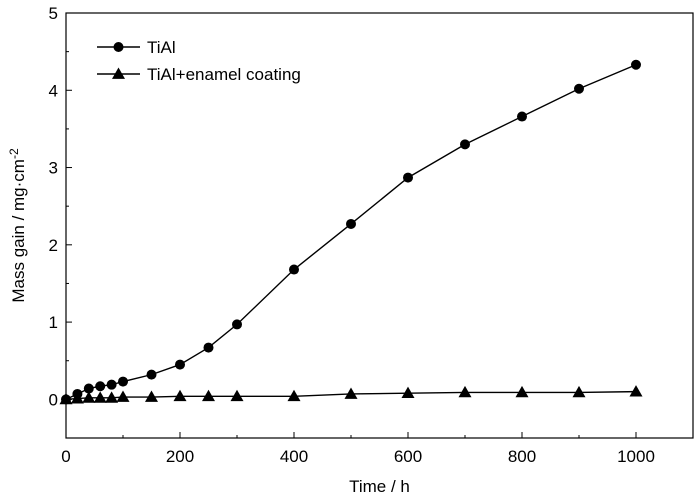 The width and height of the screenshot is (700, 497). What do you see at coordinates (408, 456) in the screenshot?
I see `x-tick-label: 600` at bounding box center [408, 456].